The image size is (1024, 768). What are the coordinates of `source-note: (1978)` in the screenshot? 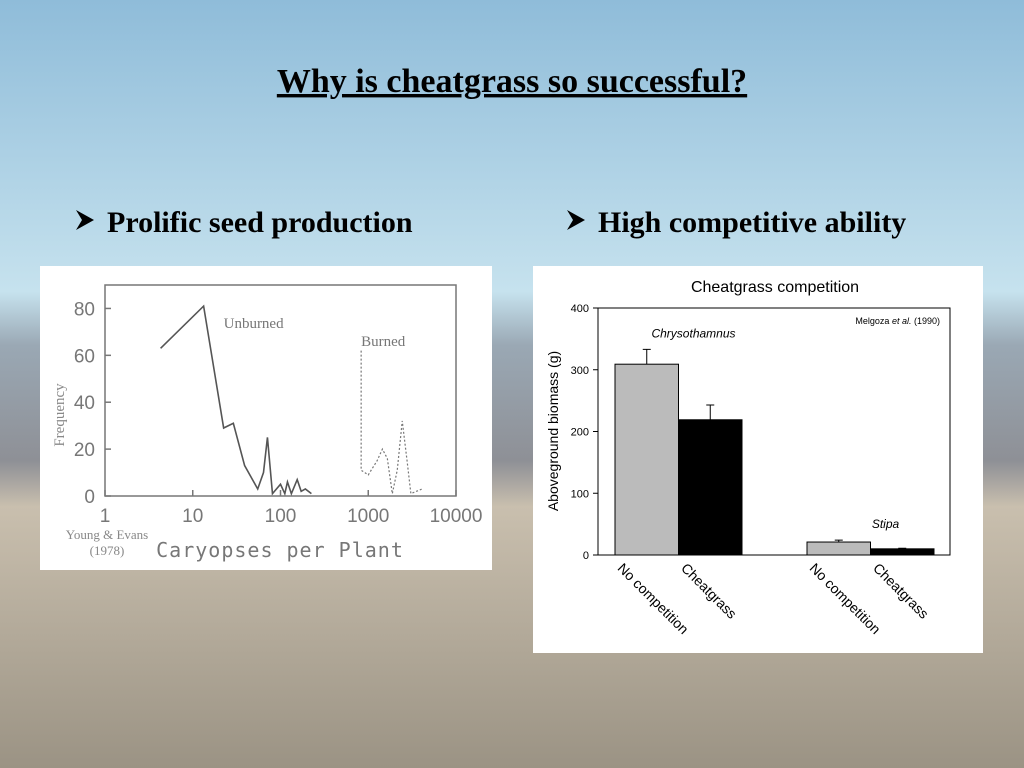 It's located at (107, 550).